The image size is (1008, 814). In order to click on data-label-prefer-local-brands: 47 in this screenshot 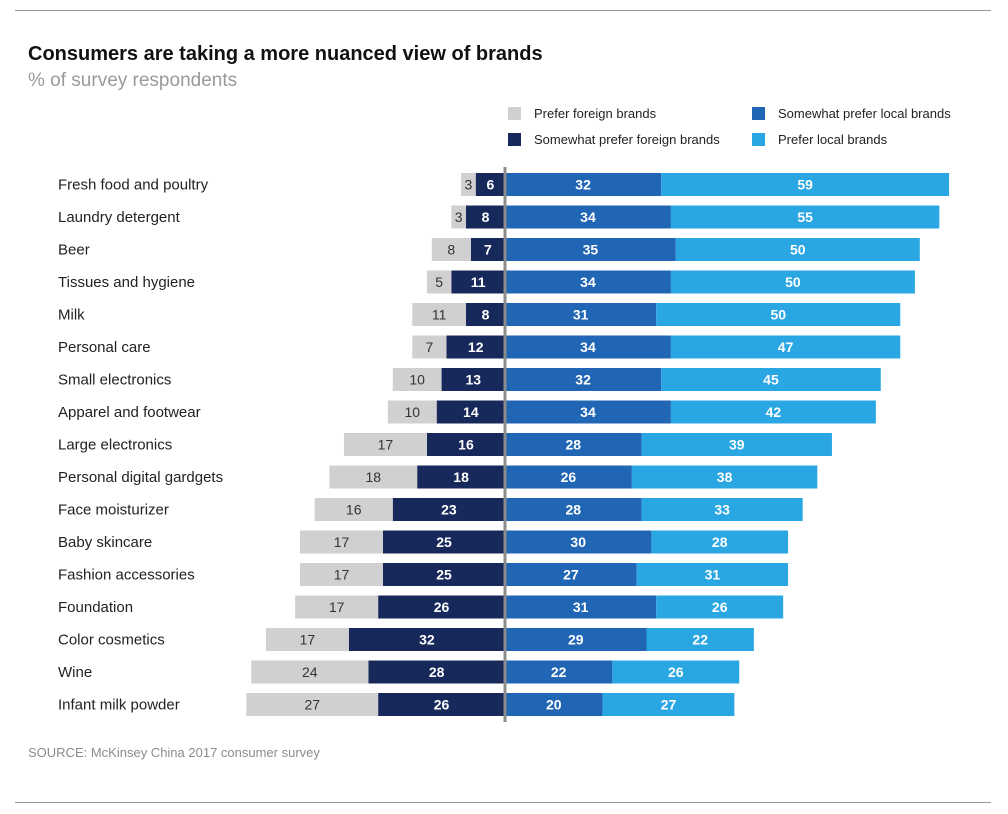, I will do `click(786, 347)`.